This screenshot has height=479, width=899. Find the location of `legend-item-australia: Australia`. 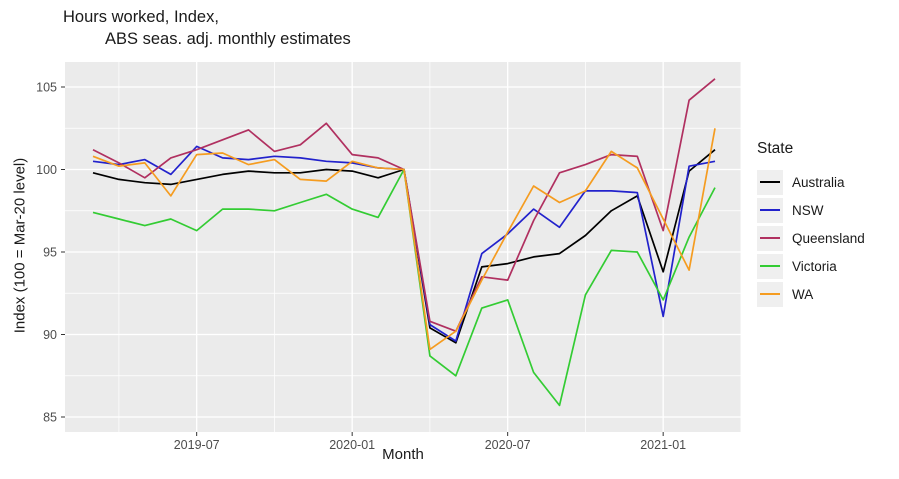

legend-item-australia: Australia is located at coordinates (811, 182).